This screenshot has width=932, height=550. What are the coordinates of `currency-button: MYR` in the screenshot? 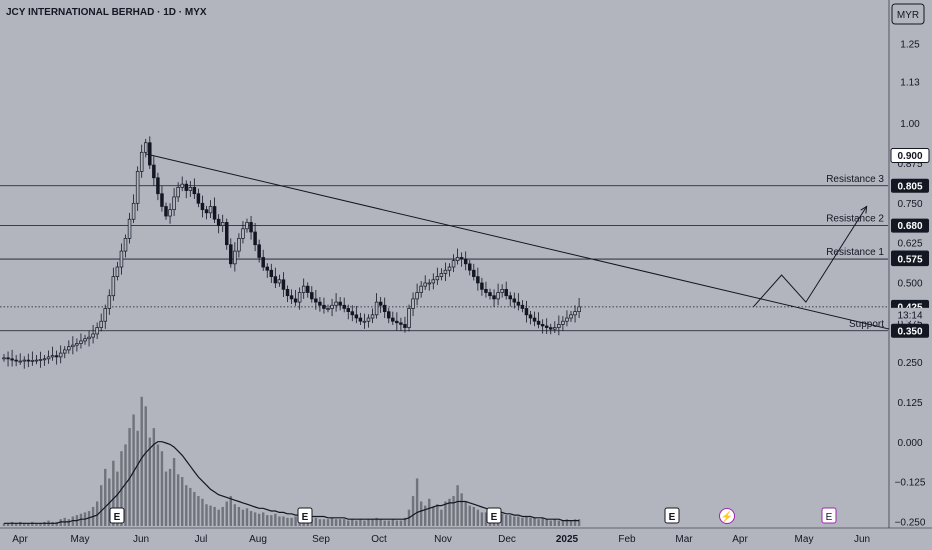 It's located at (908, 14).